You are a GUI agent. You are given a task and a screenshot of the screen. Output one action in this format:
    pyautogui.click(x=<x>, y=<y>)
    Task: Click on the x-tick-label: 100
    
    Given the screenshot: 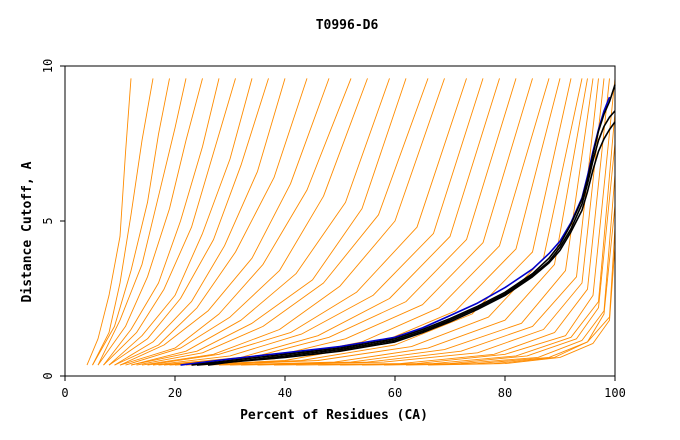 What is the action you would take?
    pyautogui.click(x=615, y=393)
    